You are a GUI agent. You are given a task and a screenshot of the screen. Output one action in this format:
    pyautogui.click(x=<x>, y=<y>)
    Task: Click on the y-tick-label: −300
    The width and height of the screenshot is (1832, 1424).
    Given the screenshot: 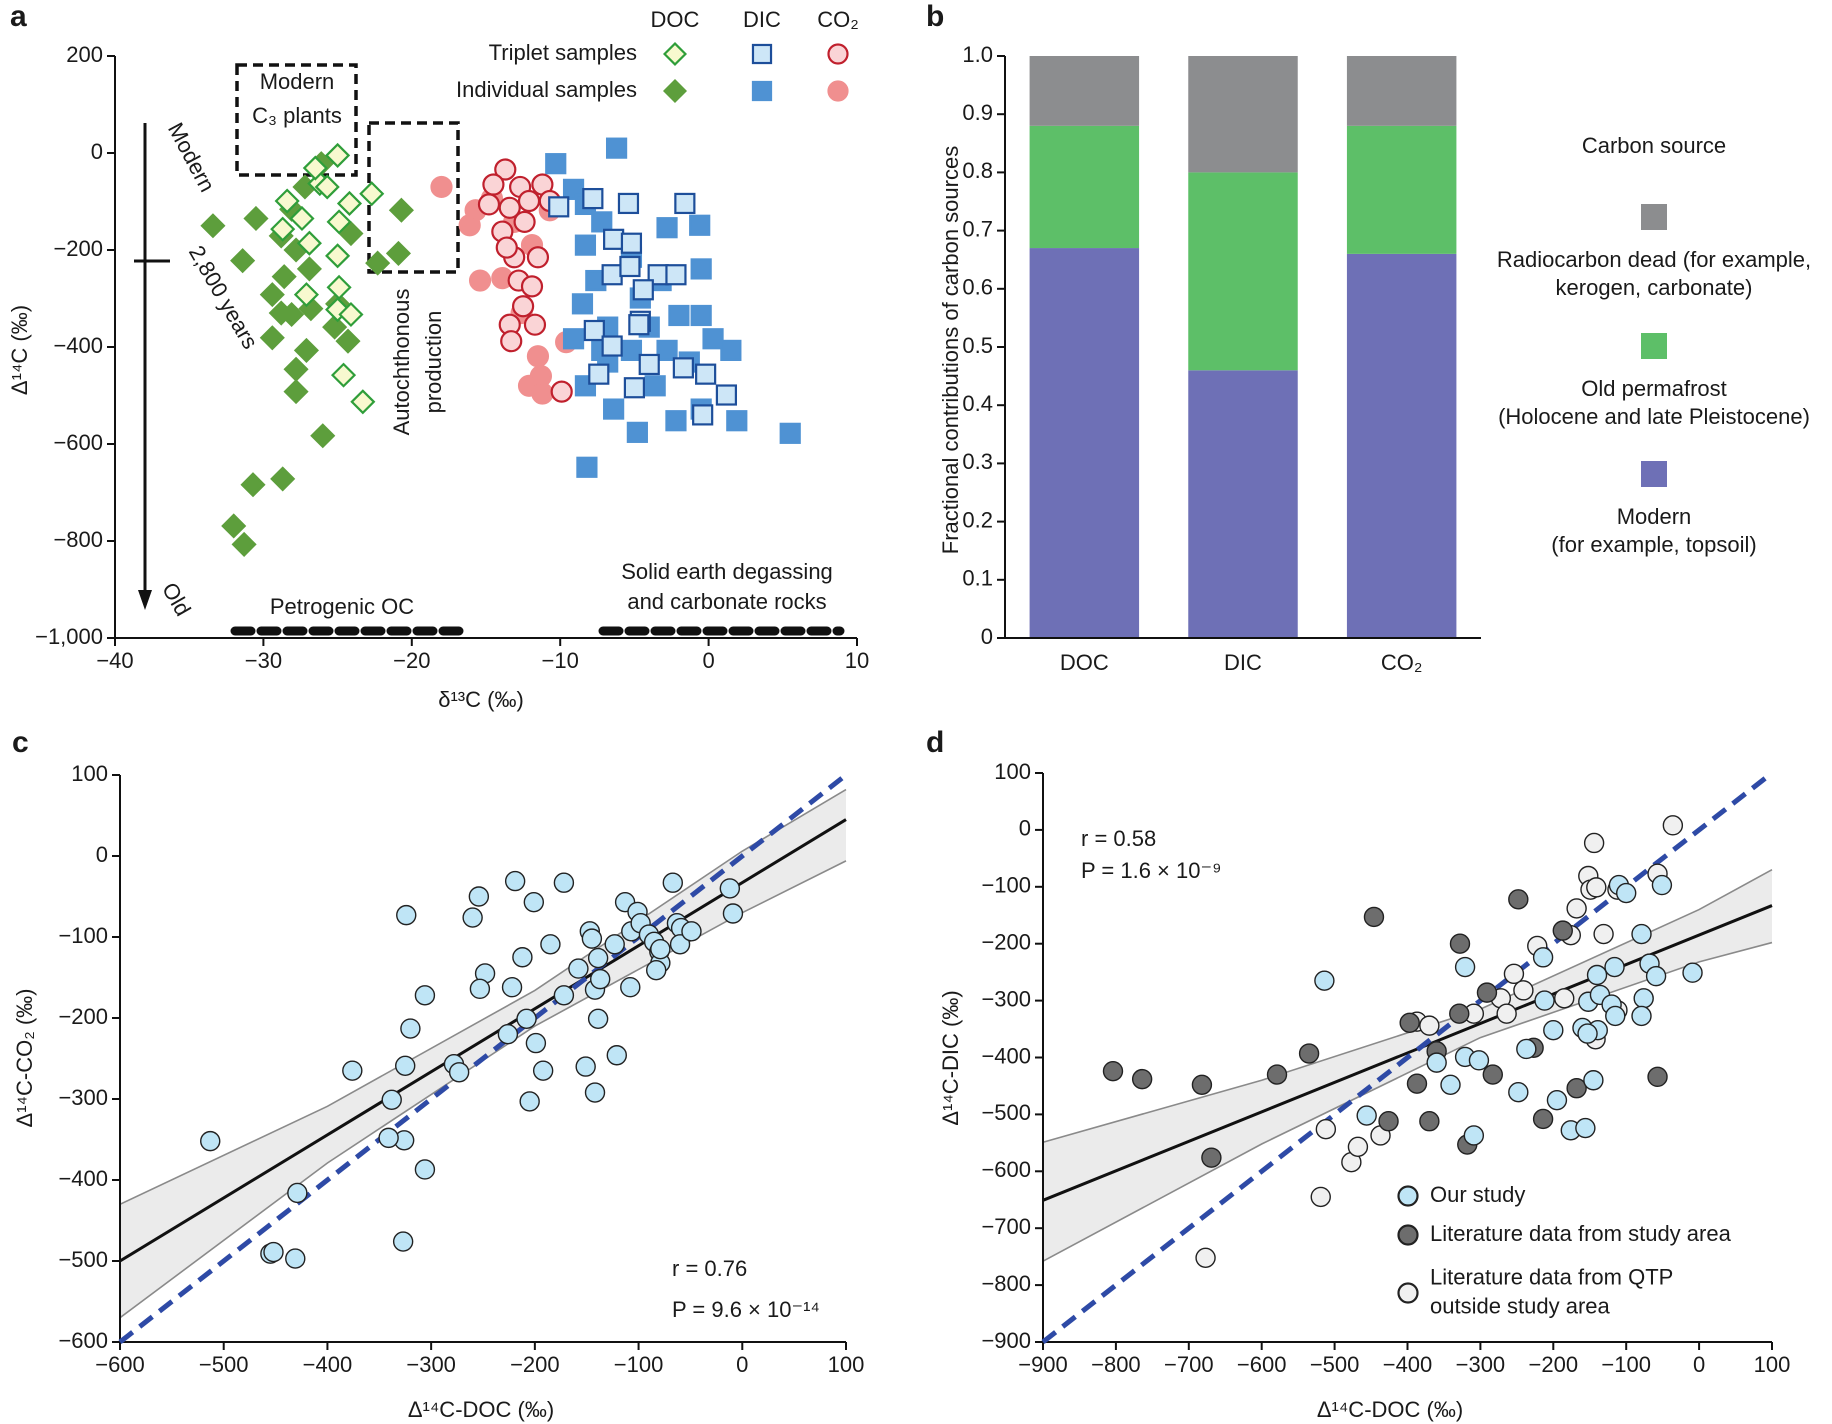 What is the action you would take?
    pyautogui.click(x=1006, y=998)
    